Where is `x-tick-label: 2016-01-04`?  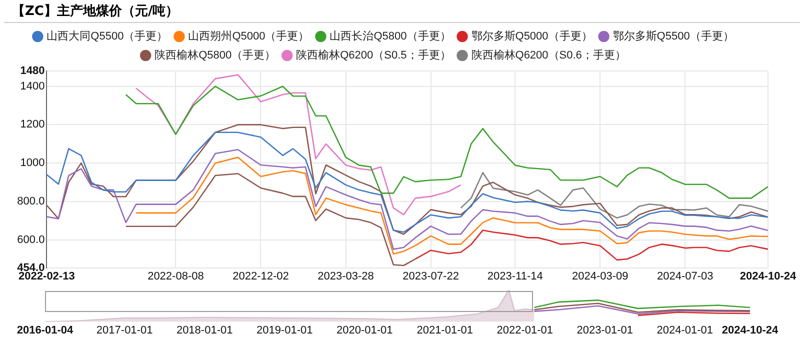
x-tick-label: 2016-01-04 is located at coordinates (45, 330).